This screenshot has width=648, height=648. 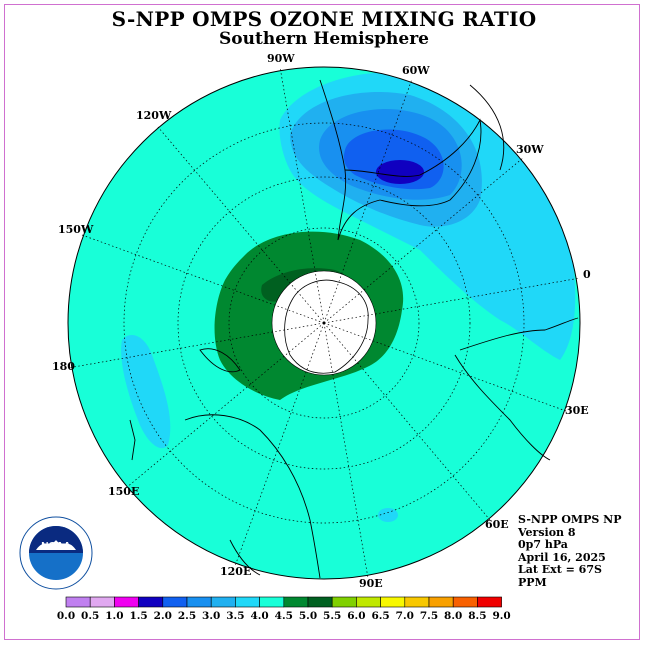 What do you see at coordinates (587, 274) in the screenshot?
I see `lon-label-0: 0` at bounding box center [587, 274].